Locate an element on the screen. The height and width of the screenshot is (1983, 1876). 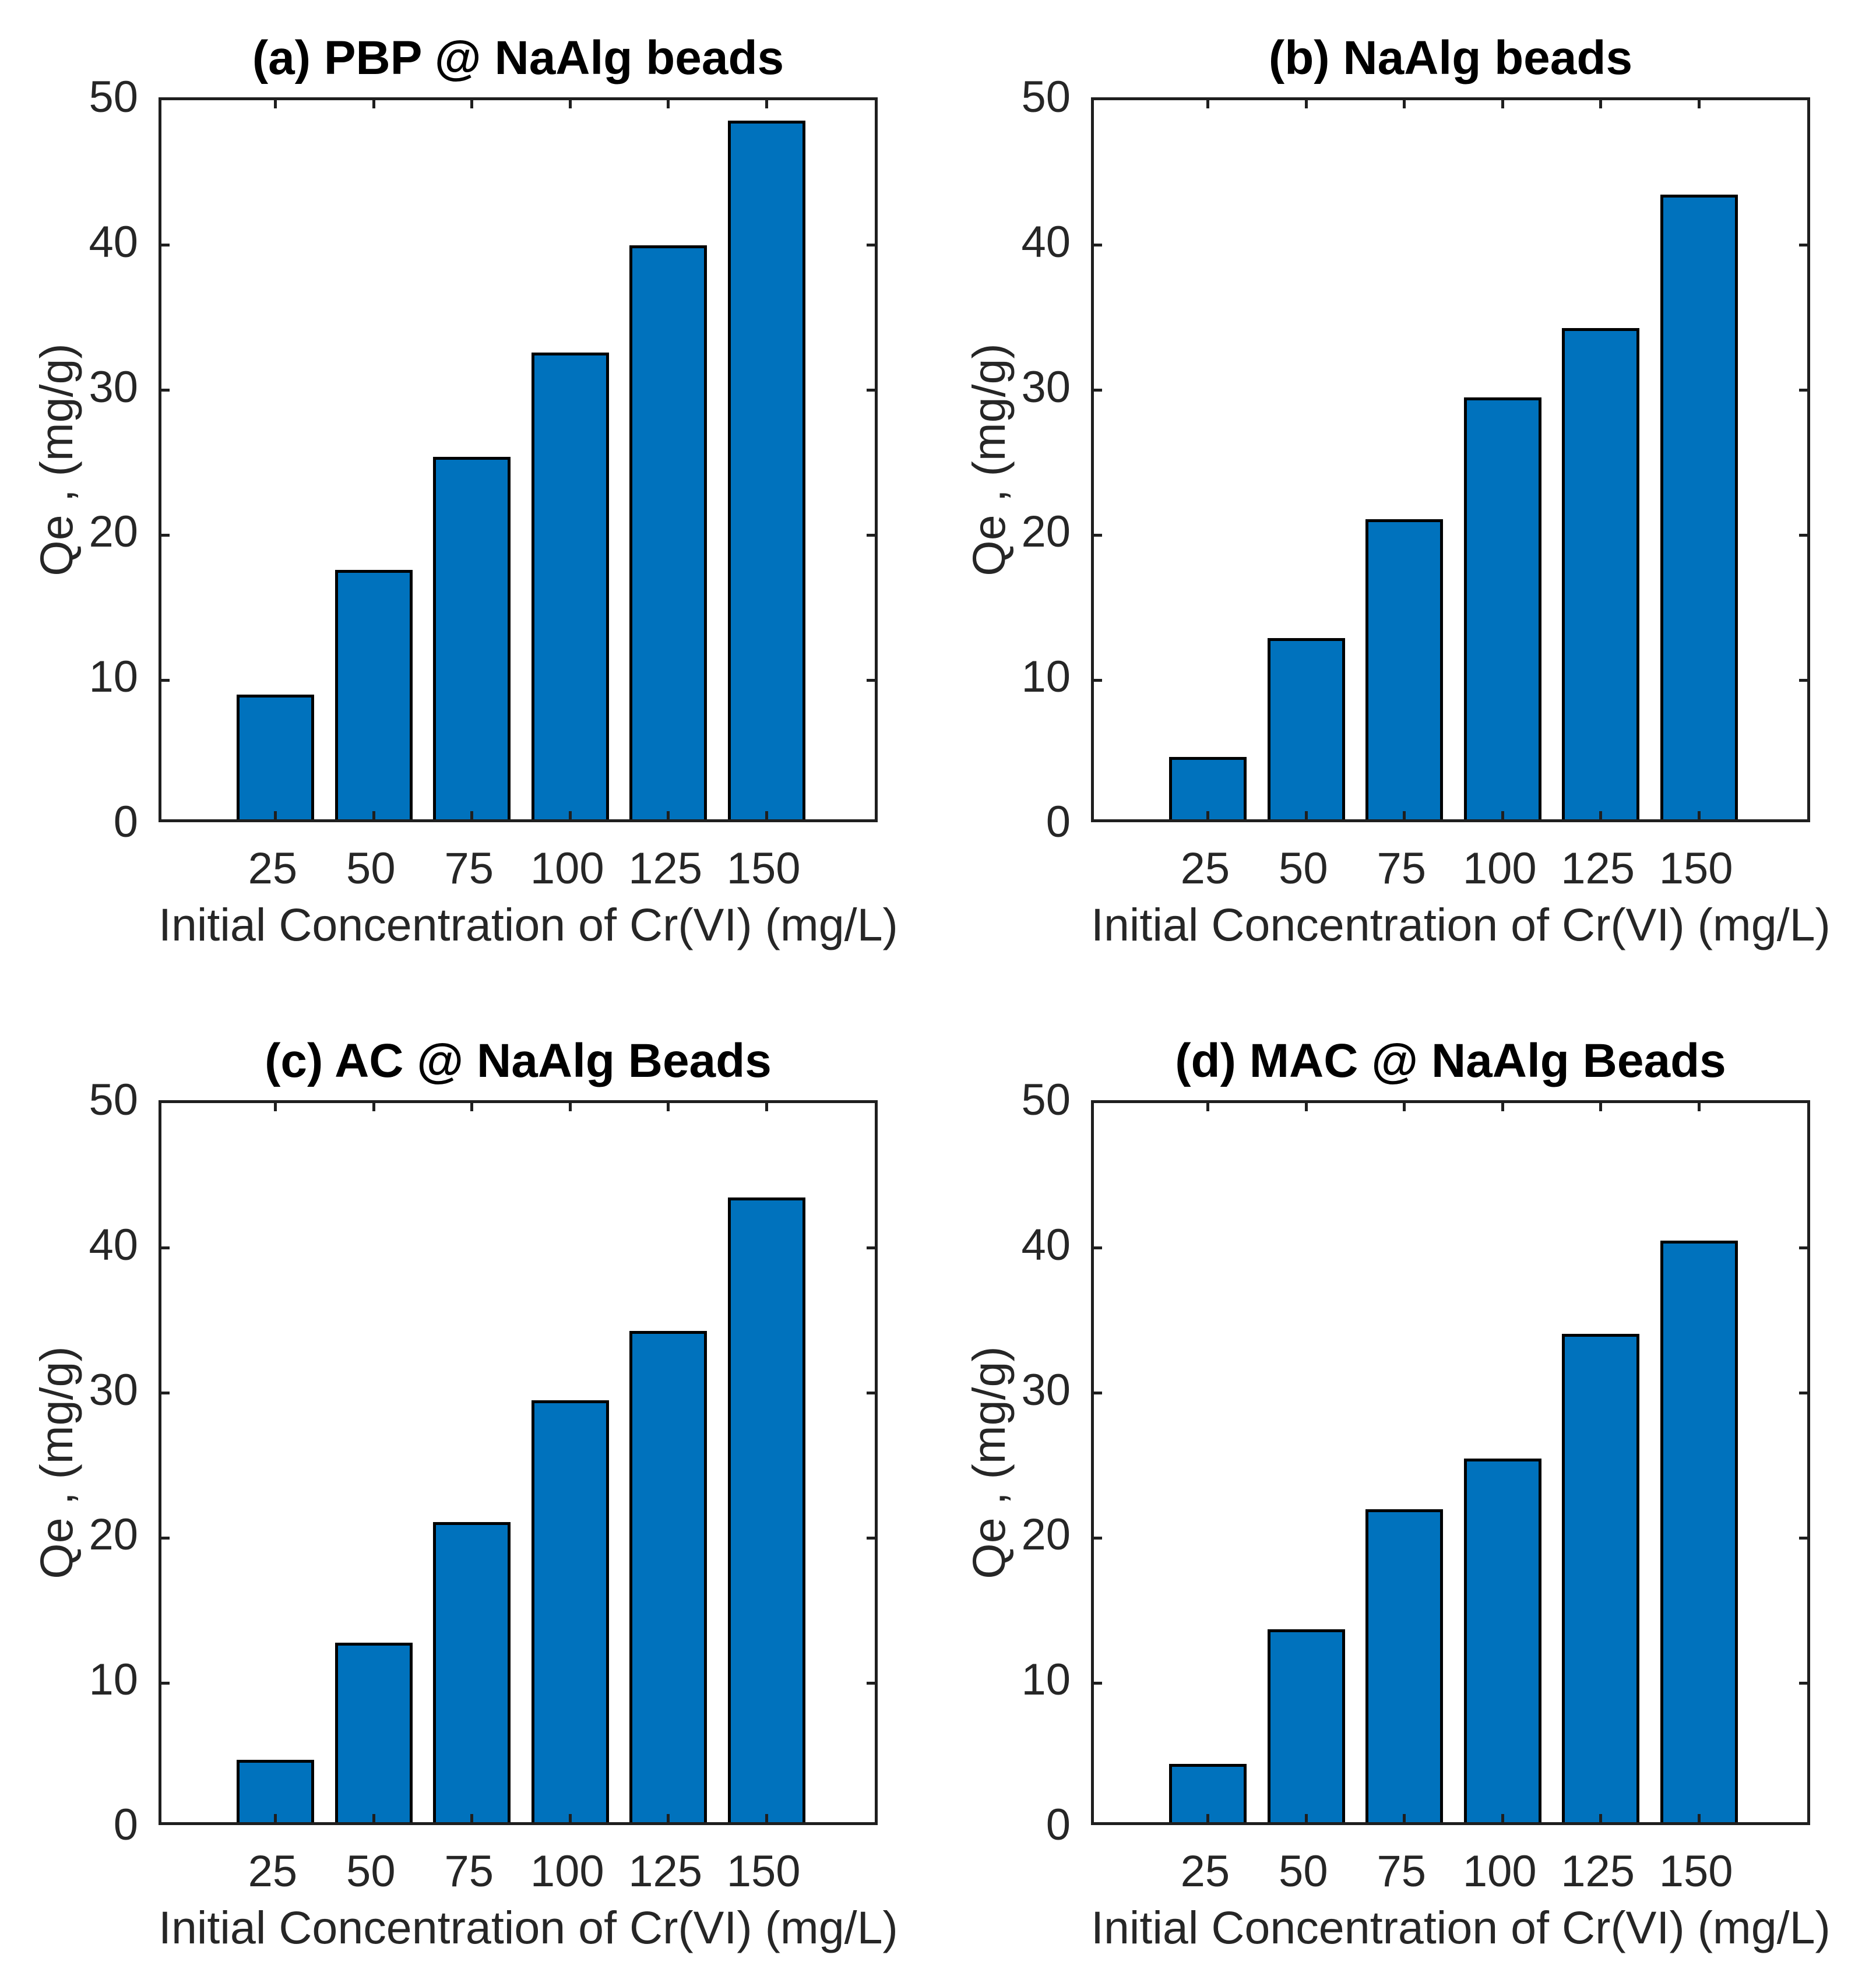
chart-title: (b) NaAlg beads is located at coordinates (1450, 57).